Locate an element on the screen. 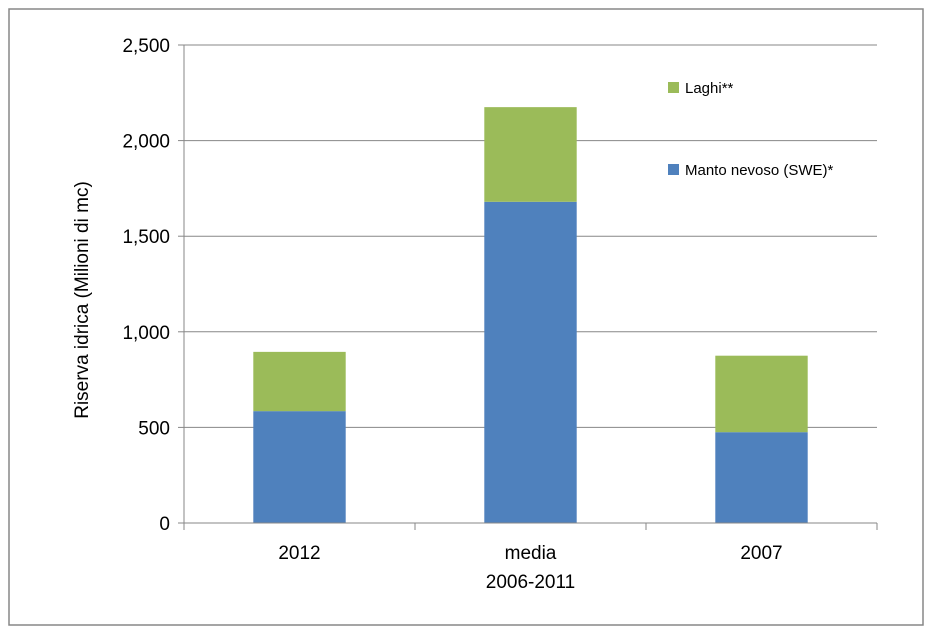 The image size is (933, 633). x-tick-label: 2012 is located at coordinates (299, 553).